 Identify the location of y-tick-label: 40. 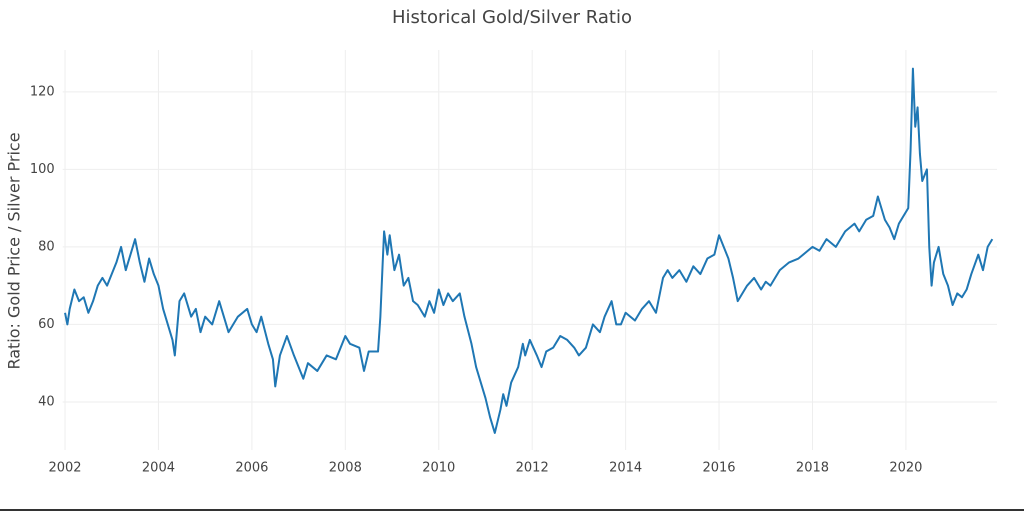
(46, 401).